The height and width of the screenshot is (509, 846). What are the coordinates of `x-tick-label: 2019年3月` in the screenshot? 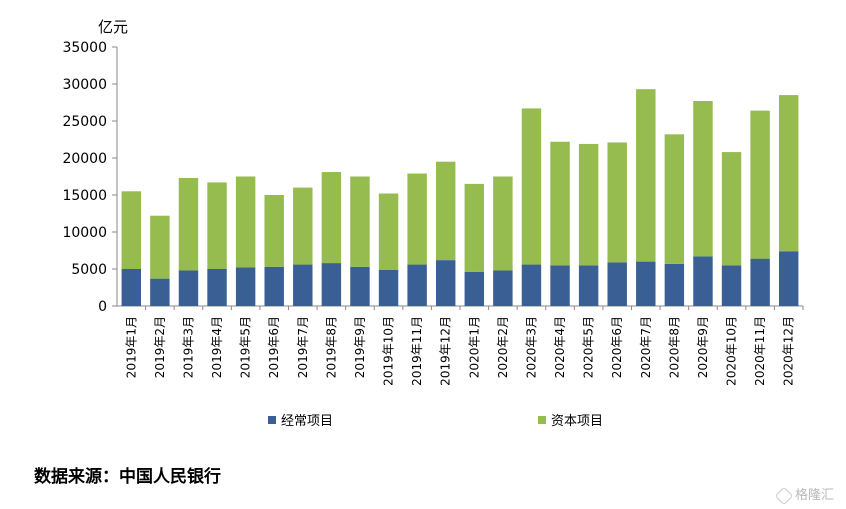 It's located at (188, 347).